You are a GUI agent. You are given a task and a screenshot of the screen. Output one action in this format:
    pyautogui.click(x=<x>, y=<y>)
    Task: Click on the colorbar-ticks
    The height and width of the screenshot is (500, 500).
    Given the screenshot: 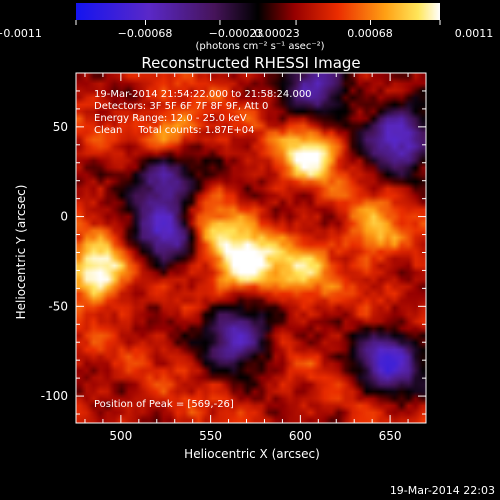 What is the action you would take?
    pyautogui.click(x=258, y=22)
    